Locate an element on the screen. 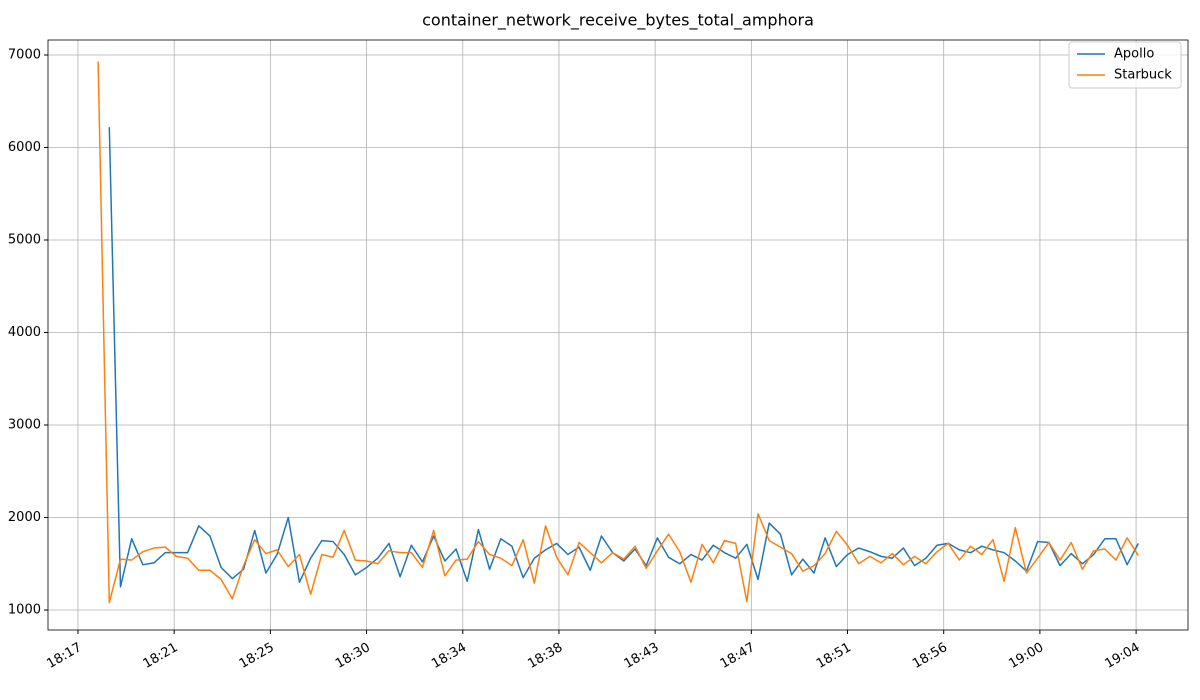  x-tick-label: 18:51 is located at coordinates (834, 656).